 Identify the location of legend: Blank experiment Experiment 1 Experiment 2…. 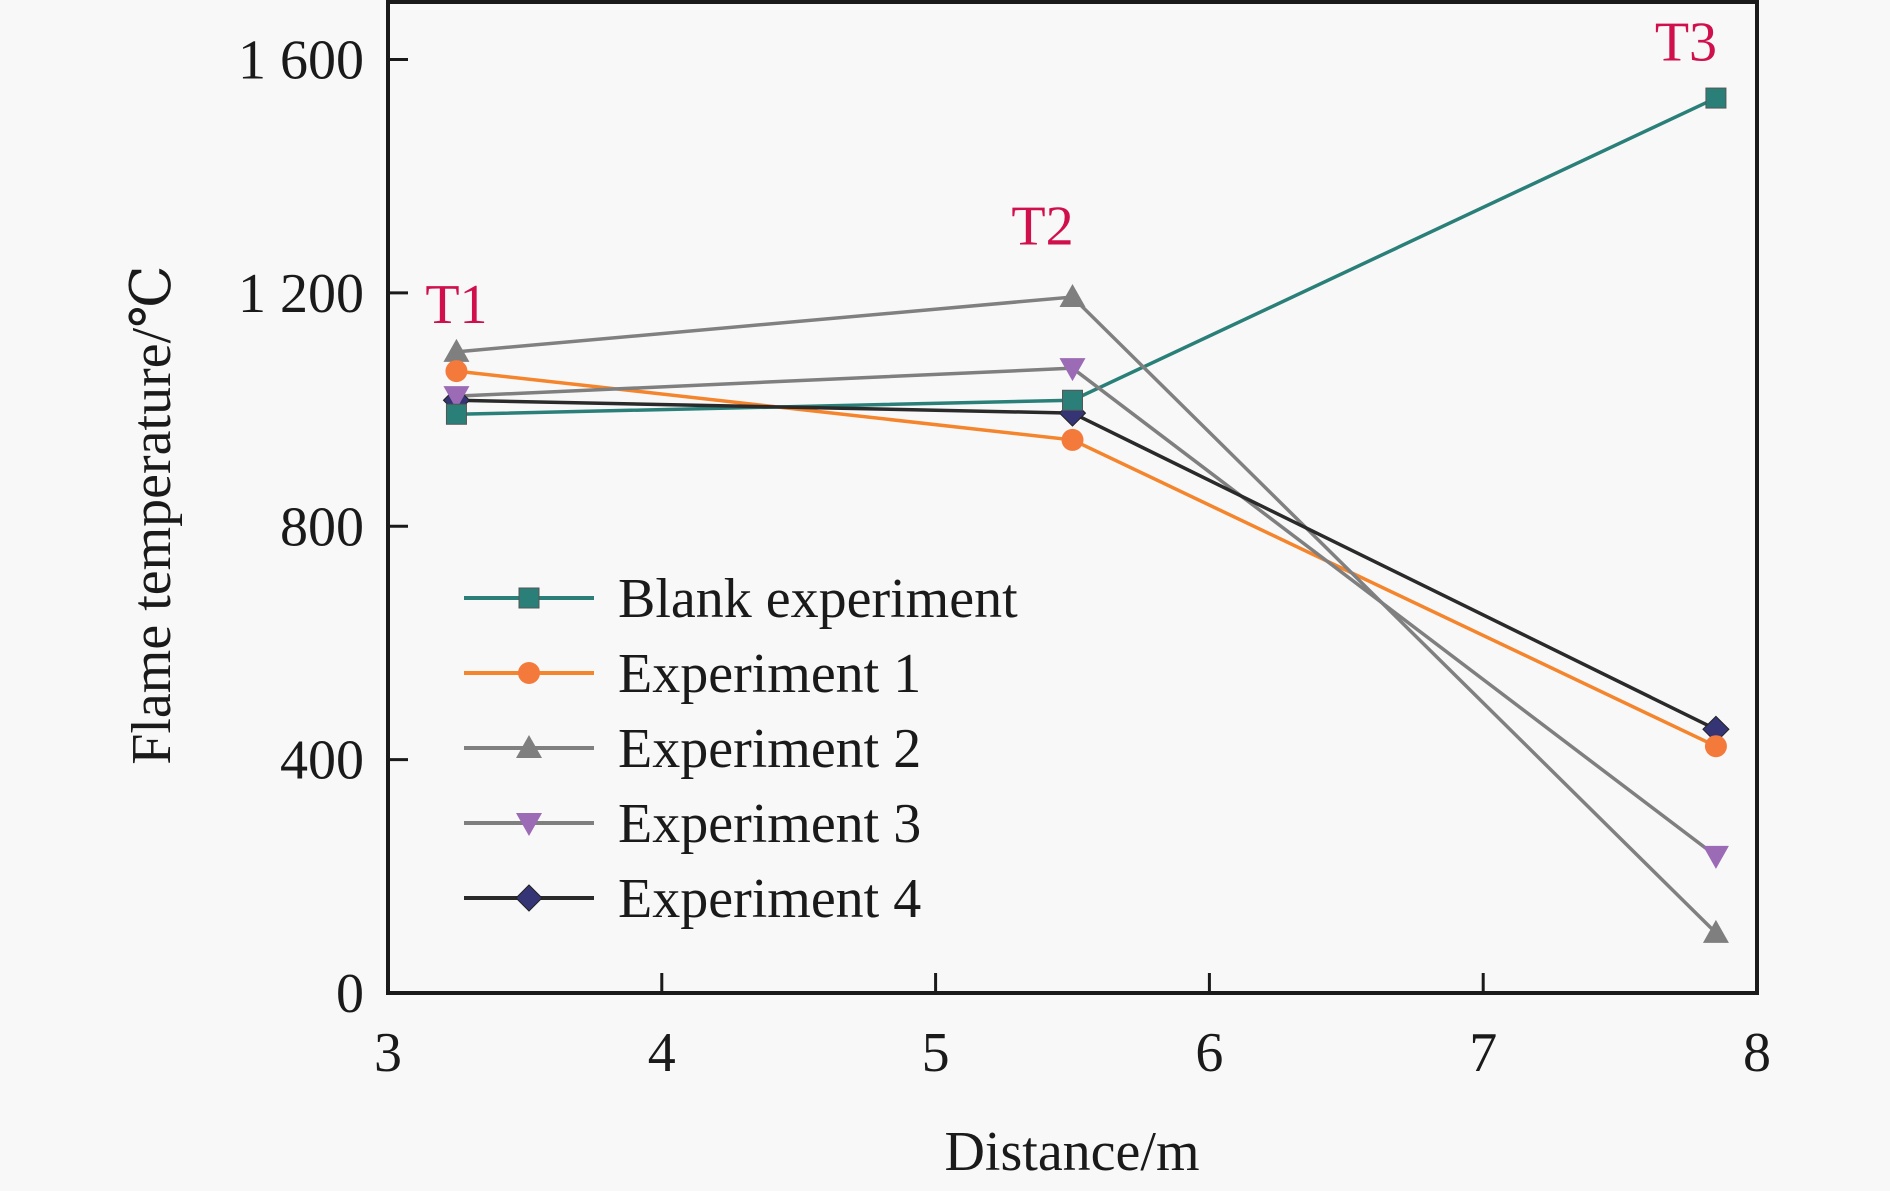
(741, 749).